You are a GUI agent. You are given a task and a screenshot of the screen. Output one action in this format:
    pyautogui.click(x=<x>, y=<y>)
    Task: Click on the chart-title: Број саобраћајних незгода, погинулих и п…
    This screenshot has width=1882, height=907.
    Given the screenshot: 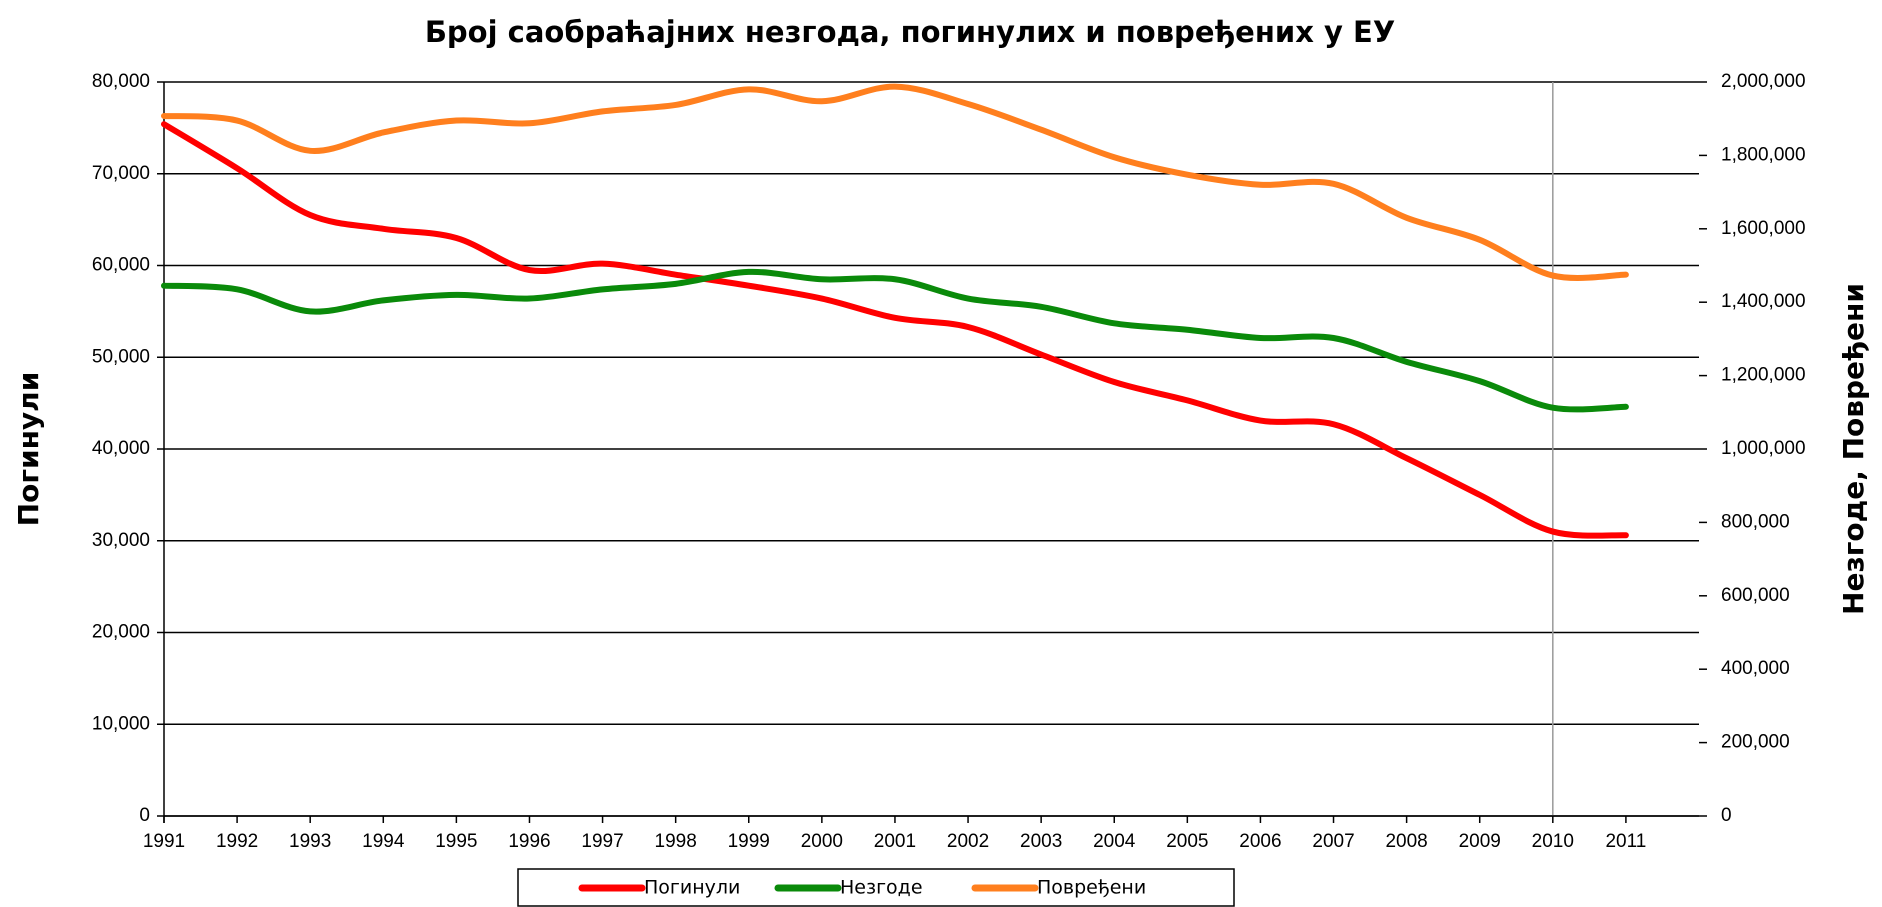 What is the action you would take?
    pyautogui.click(x=910, y=32)
    